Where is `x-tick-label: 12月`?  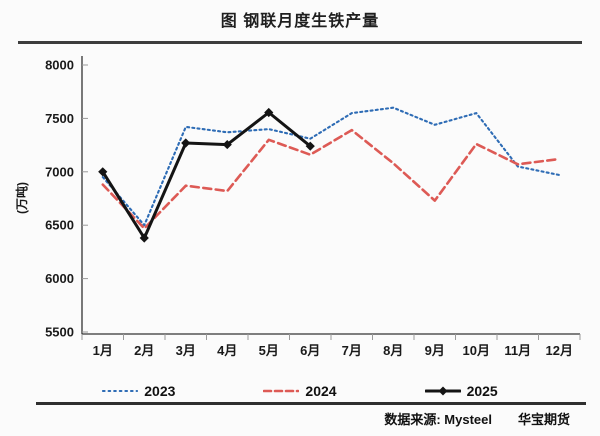 x-tick-label: 12月 is located at coordinates (559, 350).